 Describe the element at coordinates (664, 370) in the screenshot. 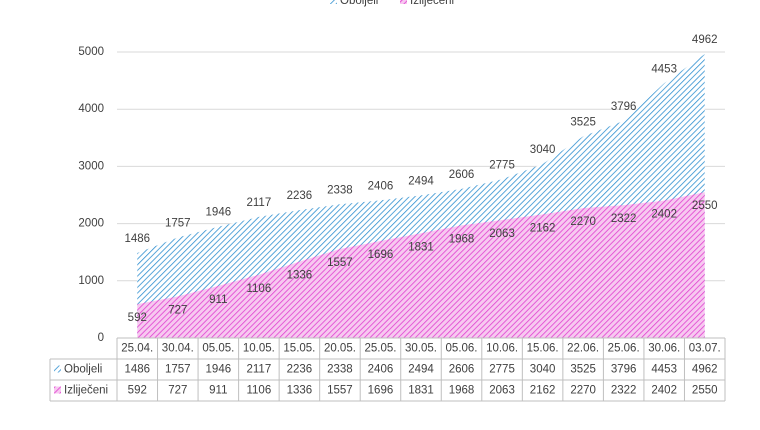

I see `table-cell: 4453` at that location.